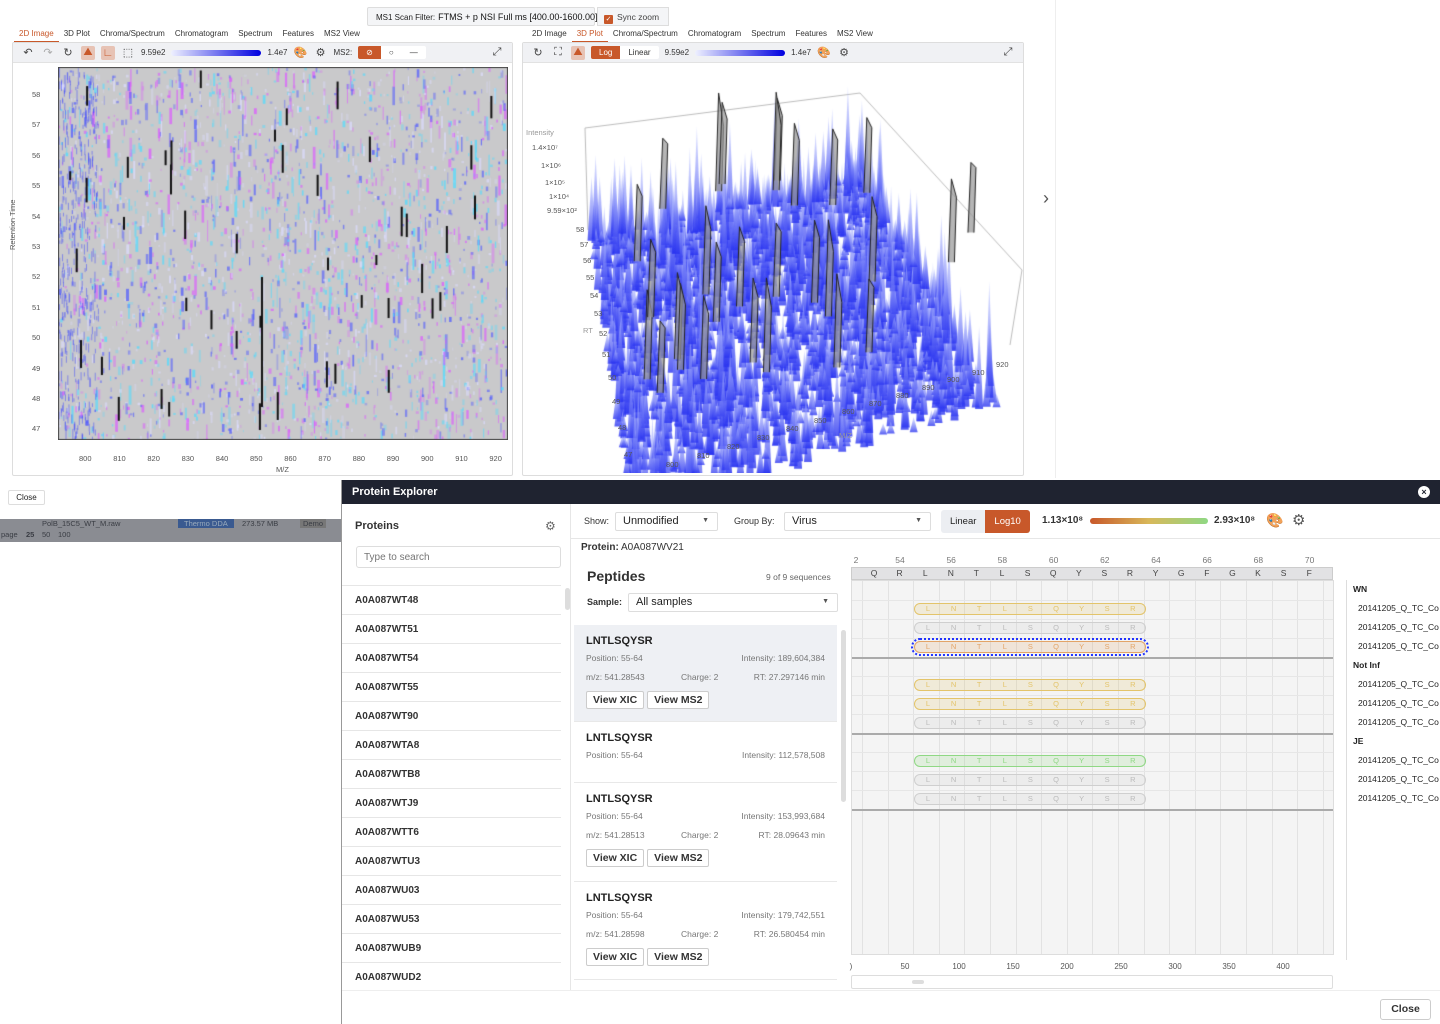 This screenshot has height=1024, width=1440. I want to click on 2d-heatmap, so click(283, 253).